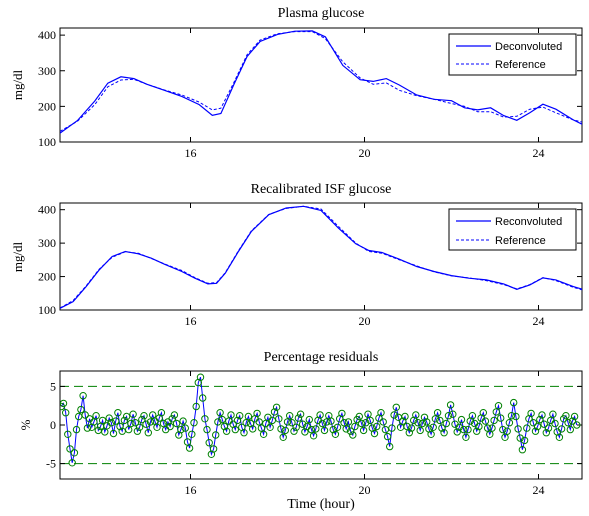  I want to click on y-tick-label: 100, so click(47, 142).